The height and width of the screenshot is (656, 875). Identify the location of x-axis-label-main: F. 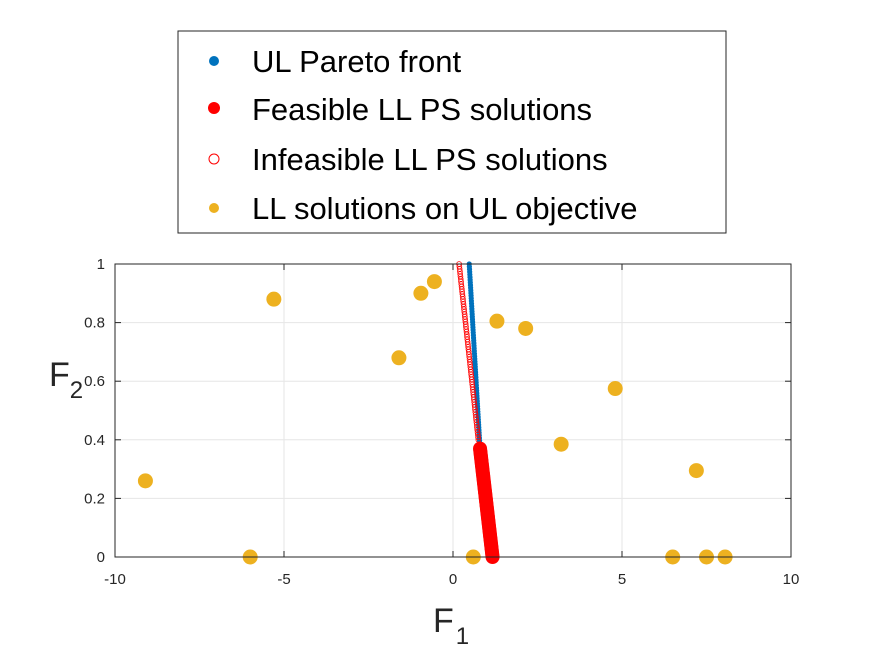
(443, 621).